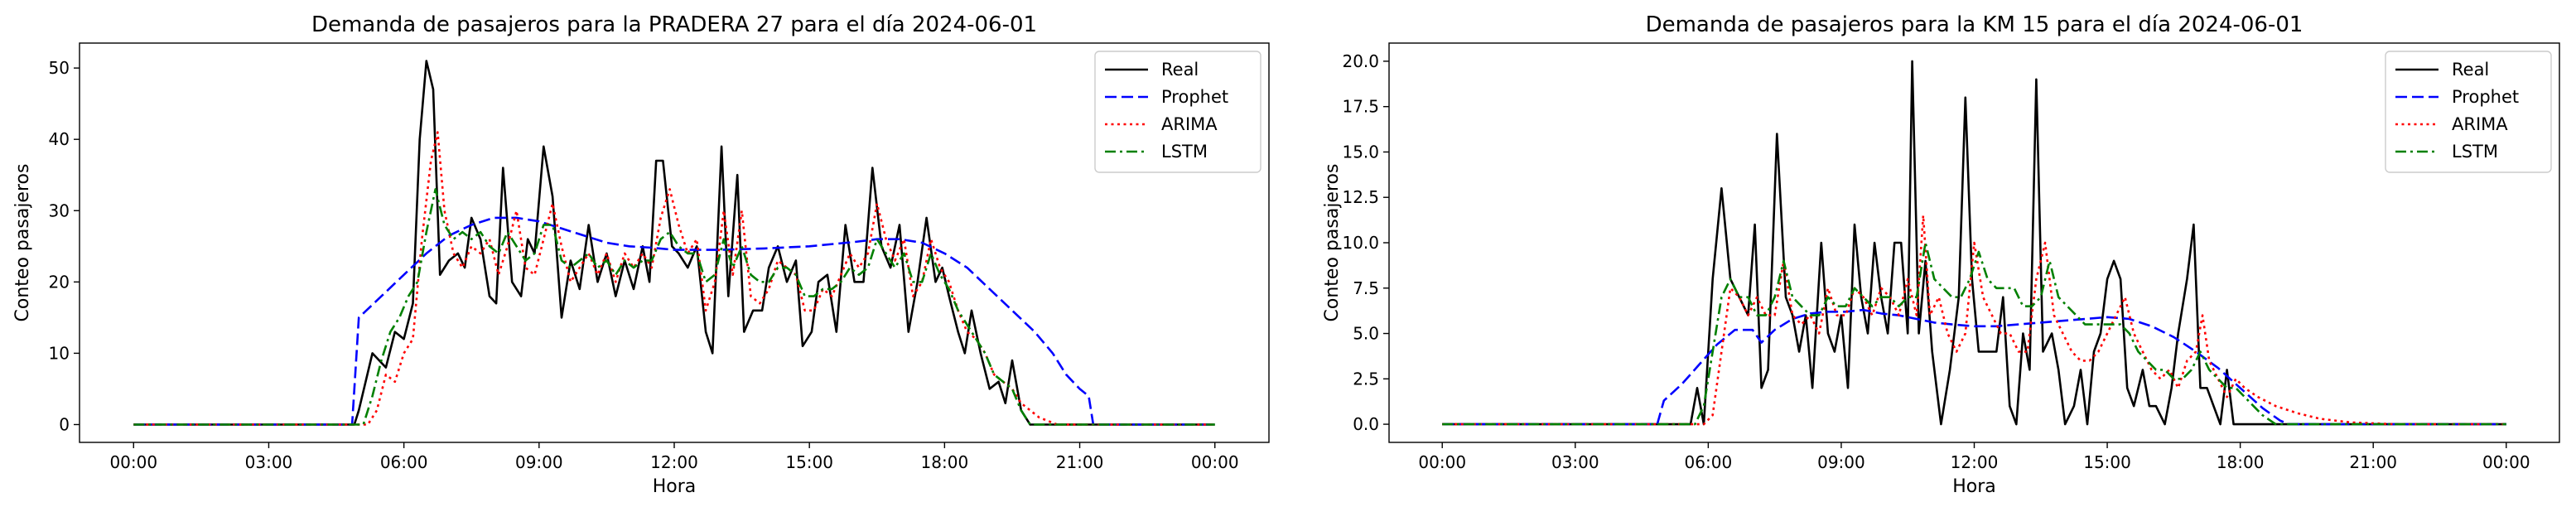 This screenshot has width=2576, height=507. Describe the element at coordinates (59, 353) in the screenshot. I see `y-tick-label: 10` at that location.